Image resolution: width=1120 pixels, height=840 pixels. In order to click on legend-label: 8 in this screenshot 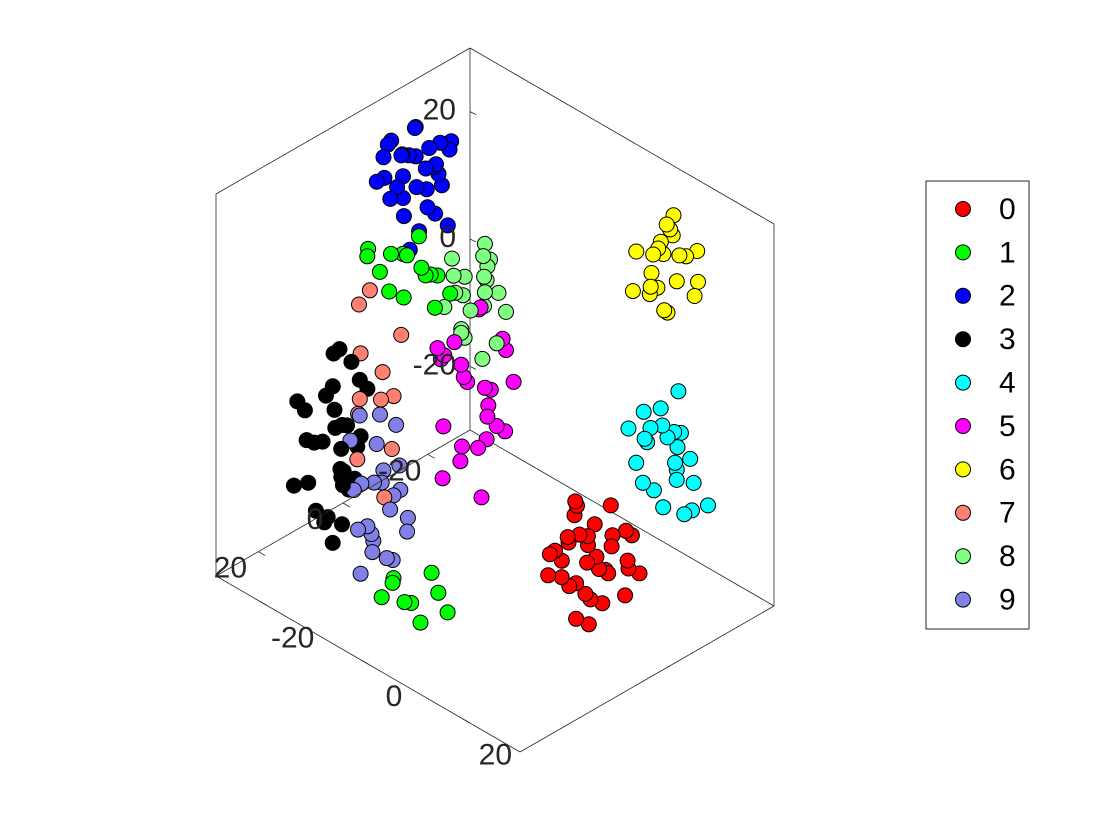, I will do `click(1007, 556)`.